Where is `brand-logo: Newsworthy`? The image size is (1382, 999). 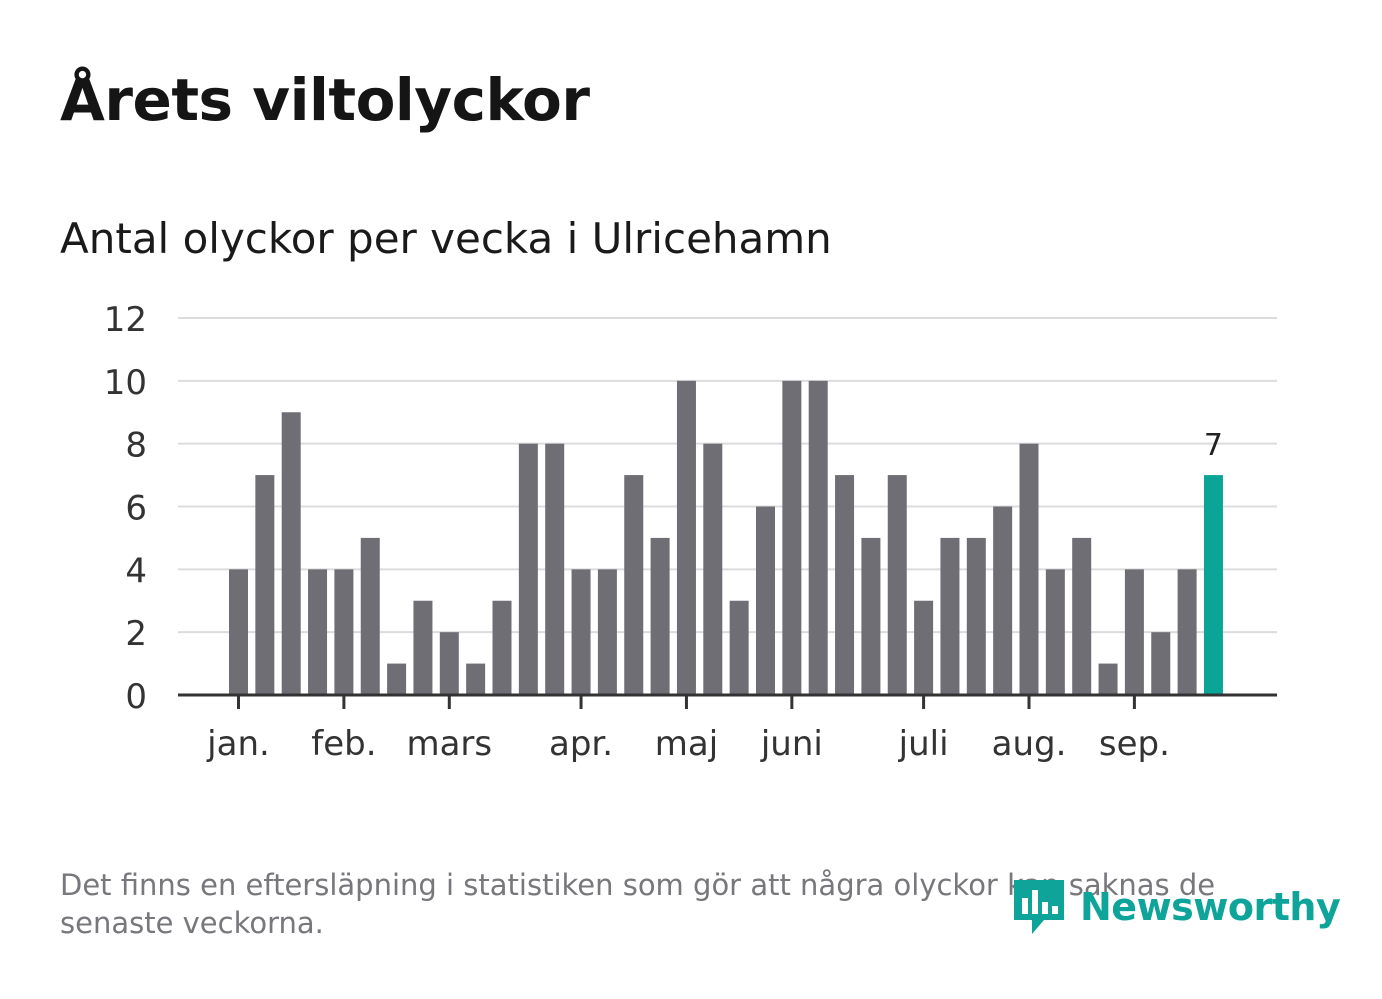 brand-logo: Newsworthy is located at coordinates (1175, 907).